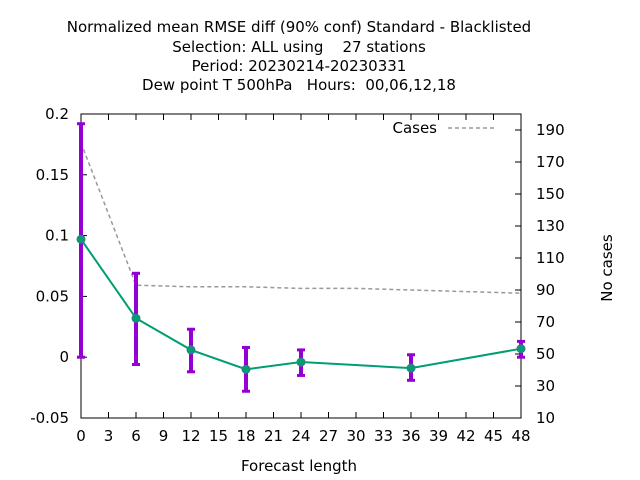  Describe the element at coordinates (52, 175) in the screenshot. I see `y-left-tick-label: 0.15` at that location.